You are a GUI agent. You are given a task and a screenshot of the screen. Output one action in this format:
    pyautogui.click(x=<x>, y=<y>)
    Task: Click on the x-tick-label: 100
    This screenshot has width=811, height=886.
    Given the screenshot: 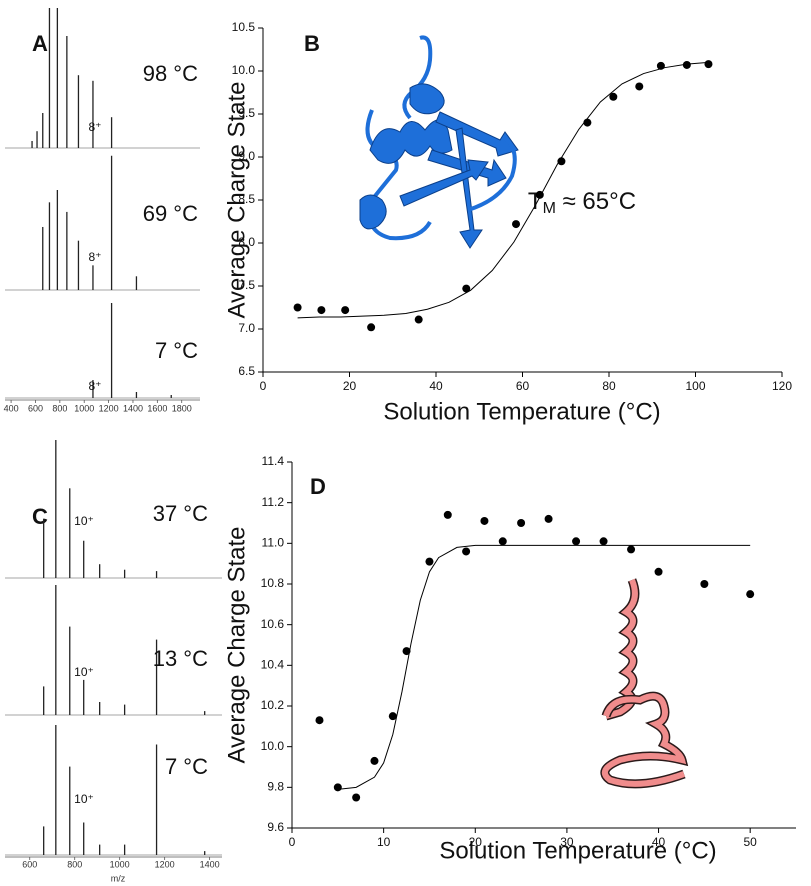 What is the action you would take?
    pyautogui.click(x=695, y=386)
    